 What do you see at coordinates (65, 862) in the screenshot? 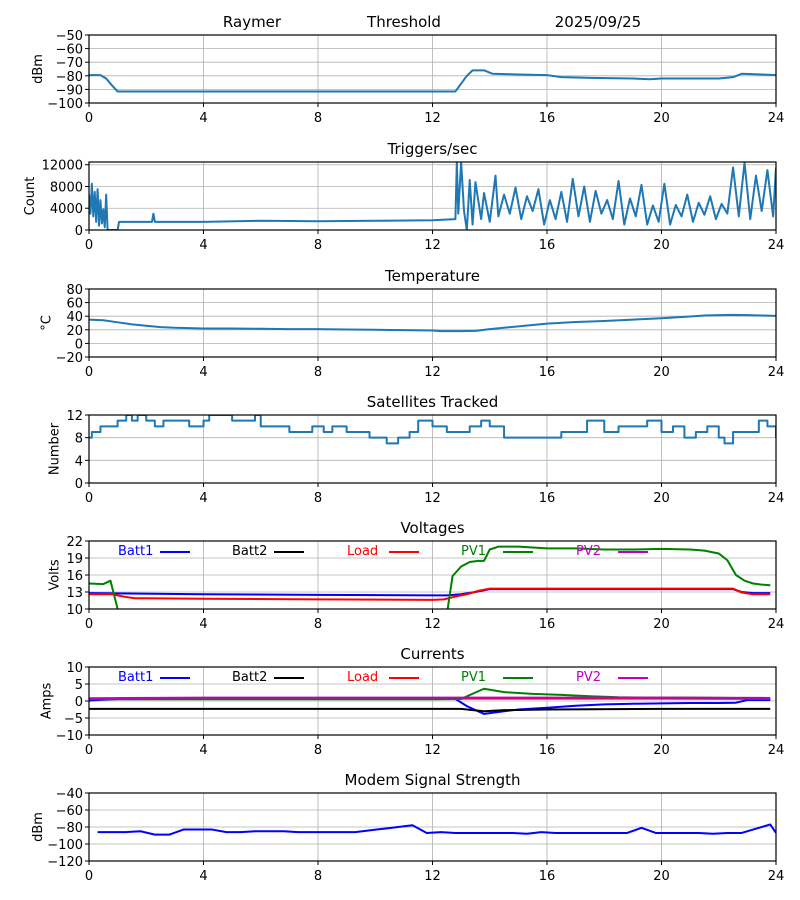
I see `y-tick-label: −120` at bounding box center [65, 862].